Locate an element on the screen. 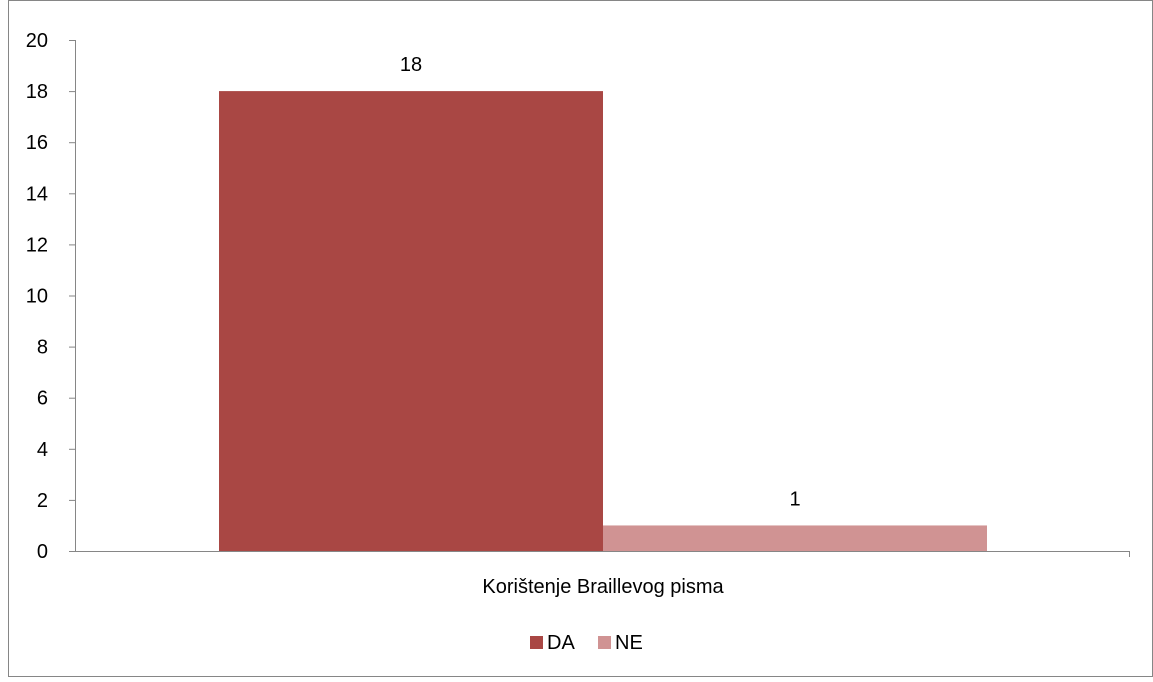 The width and height of the screenshot is (1153, 682). y-tick-label: 18 is located at coordinates (37, 92).